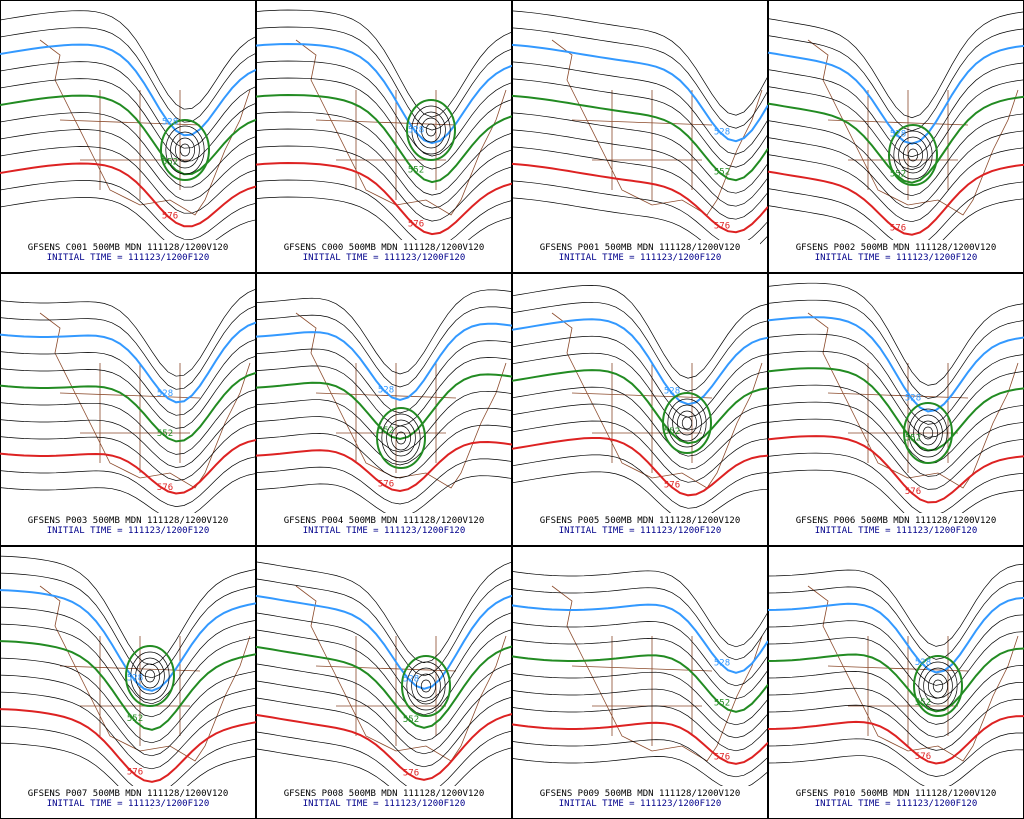  I want to click on panel-title: GFSENS C001 500MB MDN 111128/1200V120, so click(128, 248).